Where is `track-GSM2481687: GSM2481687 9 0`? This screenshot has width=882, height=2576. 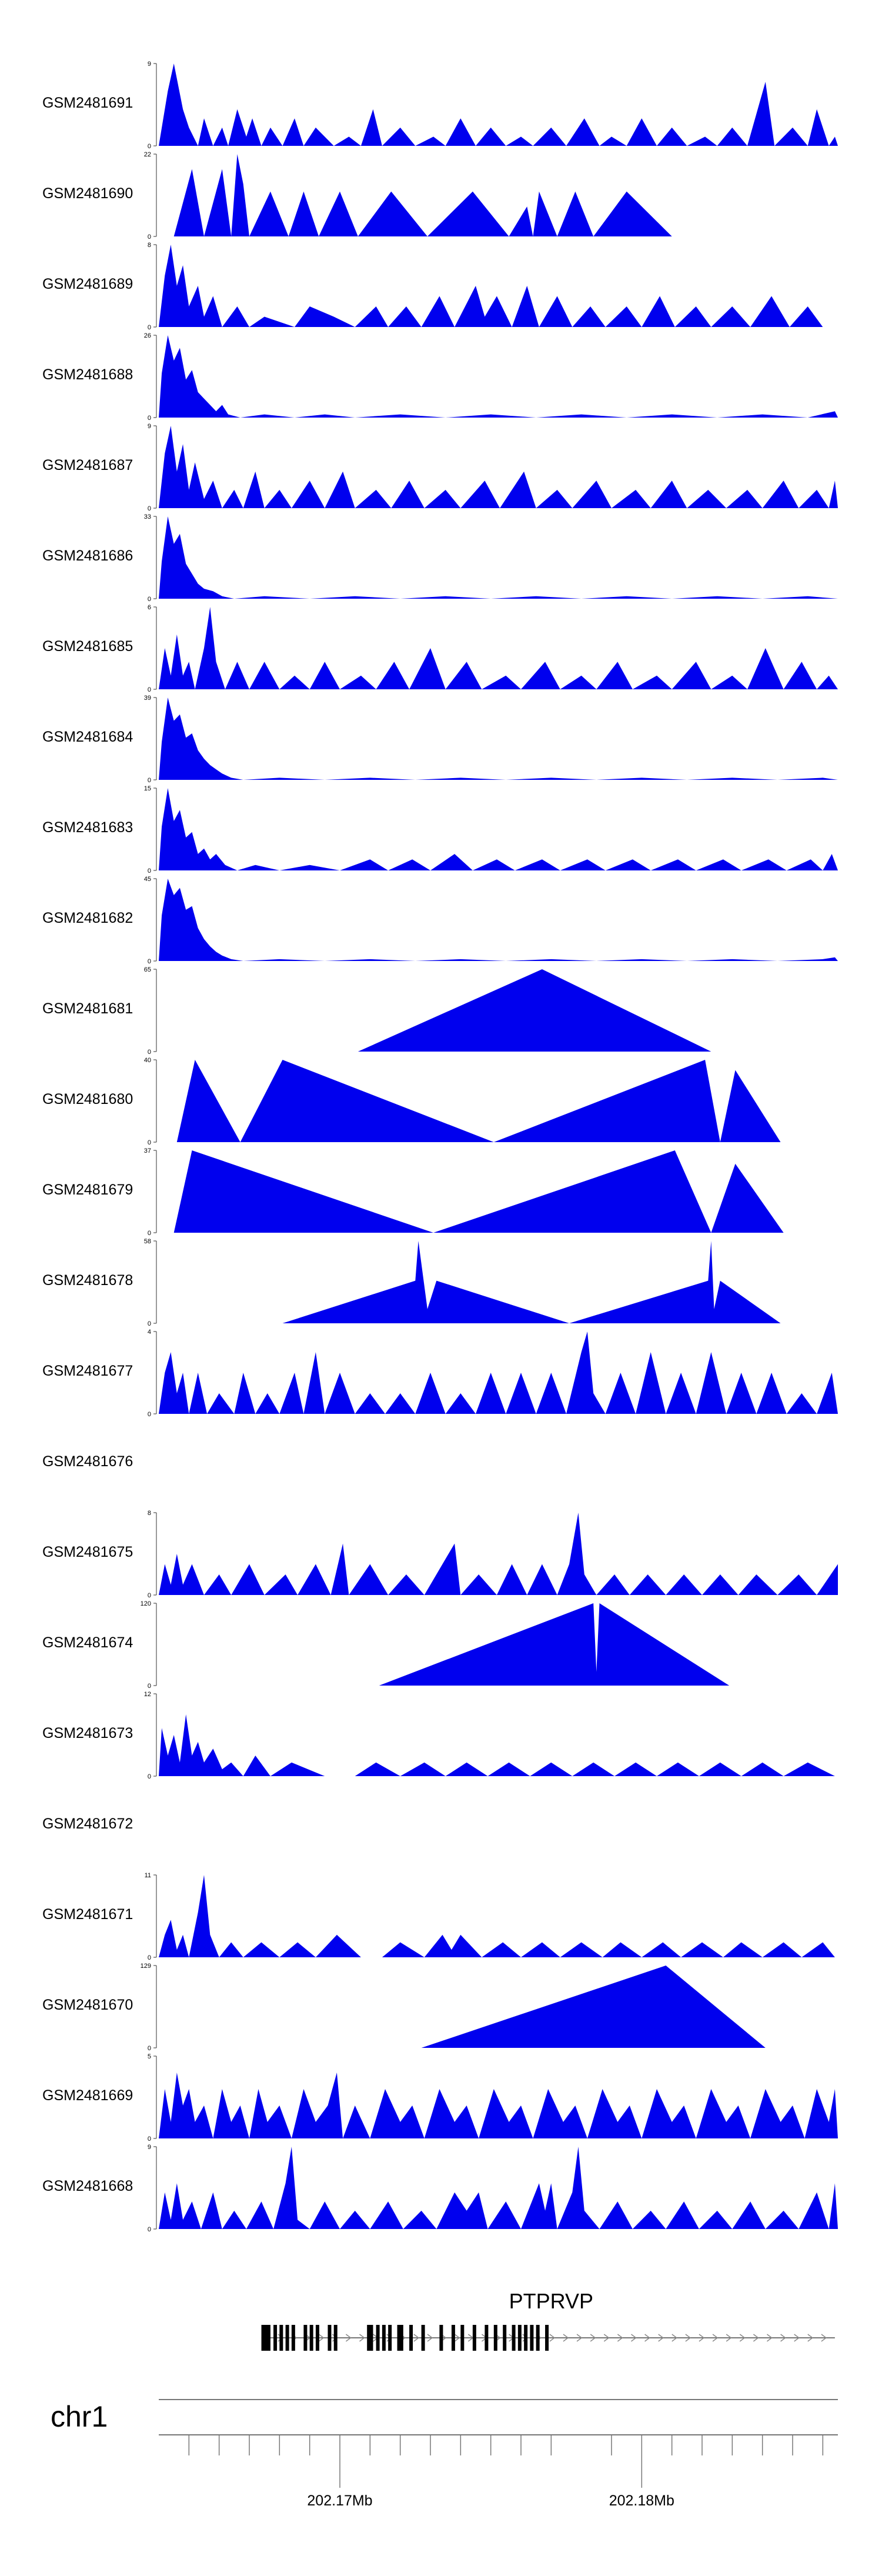
track-GSM2481687: GSM2481687 9 0 is located at coordinates (440, 467).